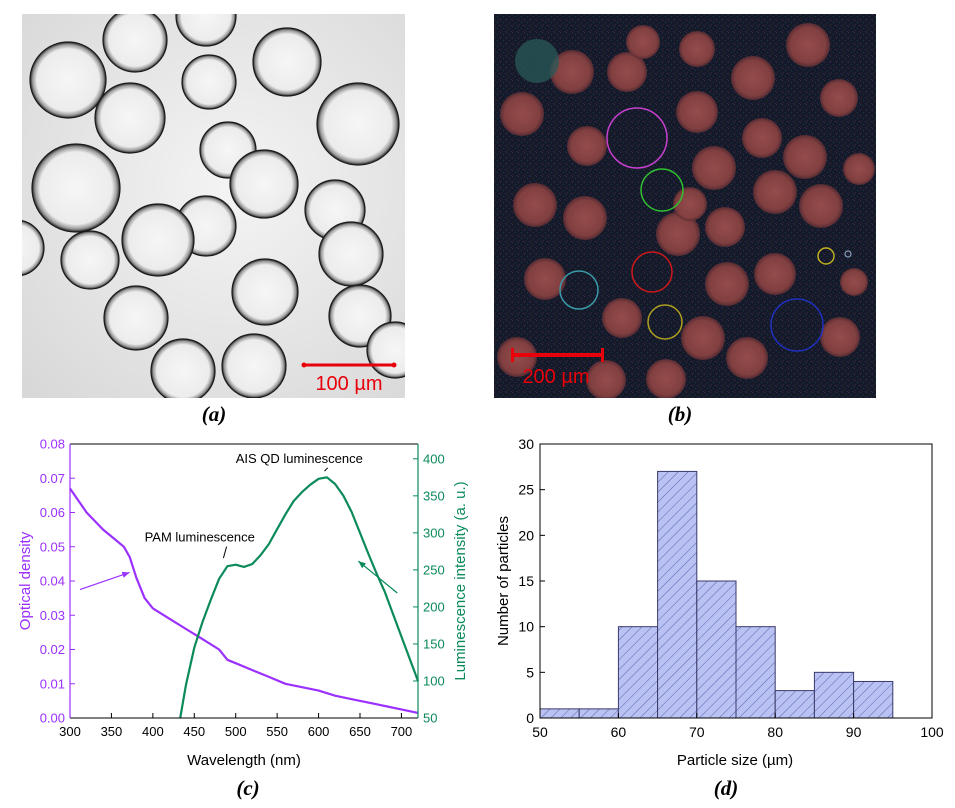 Image resolution: width=955 pixels, height=808 pixels. What do you see at coordinates (503, 581) in the screenshot?
I see `histogram-y-axis-label: Number of particles` at bounding box center [503, 581].